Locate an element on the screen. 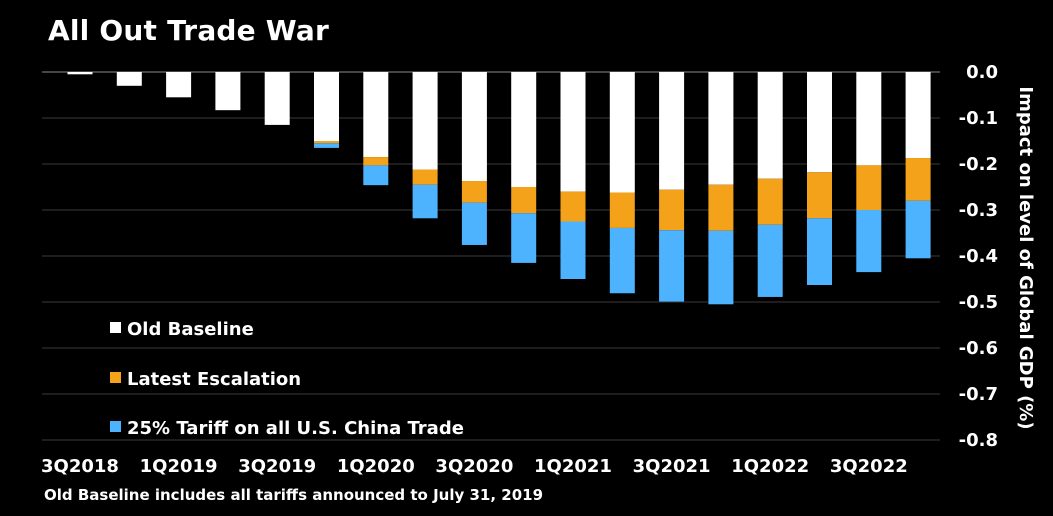 Image resolution: width=1053 pixels, height=516 pixels. x-tick-label: 3Q2020 is located at coordinates (474, 466).